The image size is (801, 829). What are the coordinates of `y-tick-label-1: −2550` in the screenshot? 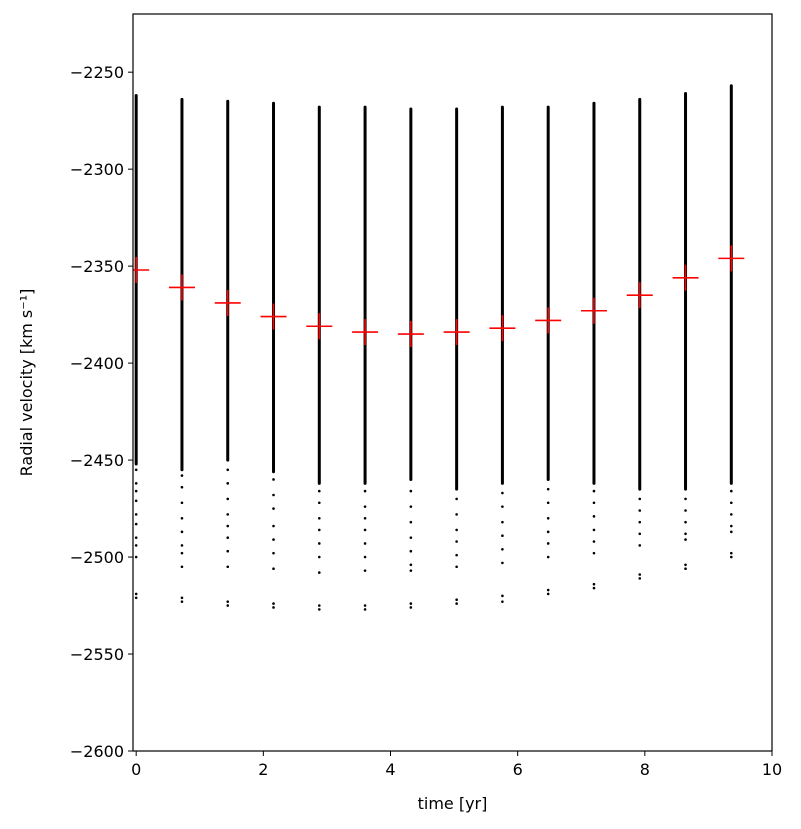 It's located at (97, 654).